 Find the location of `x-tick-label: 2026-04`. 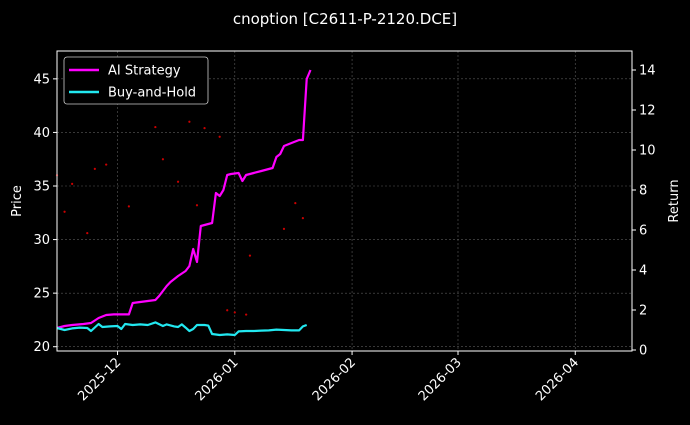

x-tick-label: 2026-04 is located at coordinates (557, 379).